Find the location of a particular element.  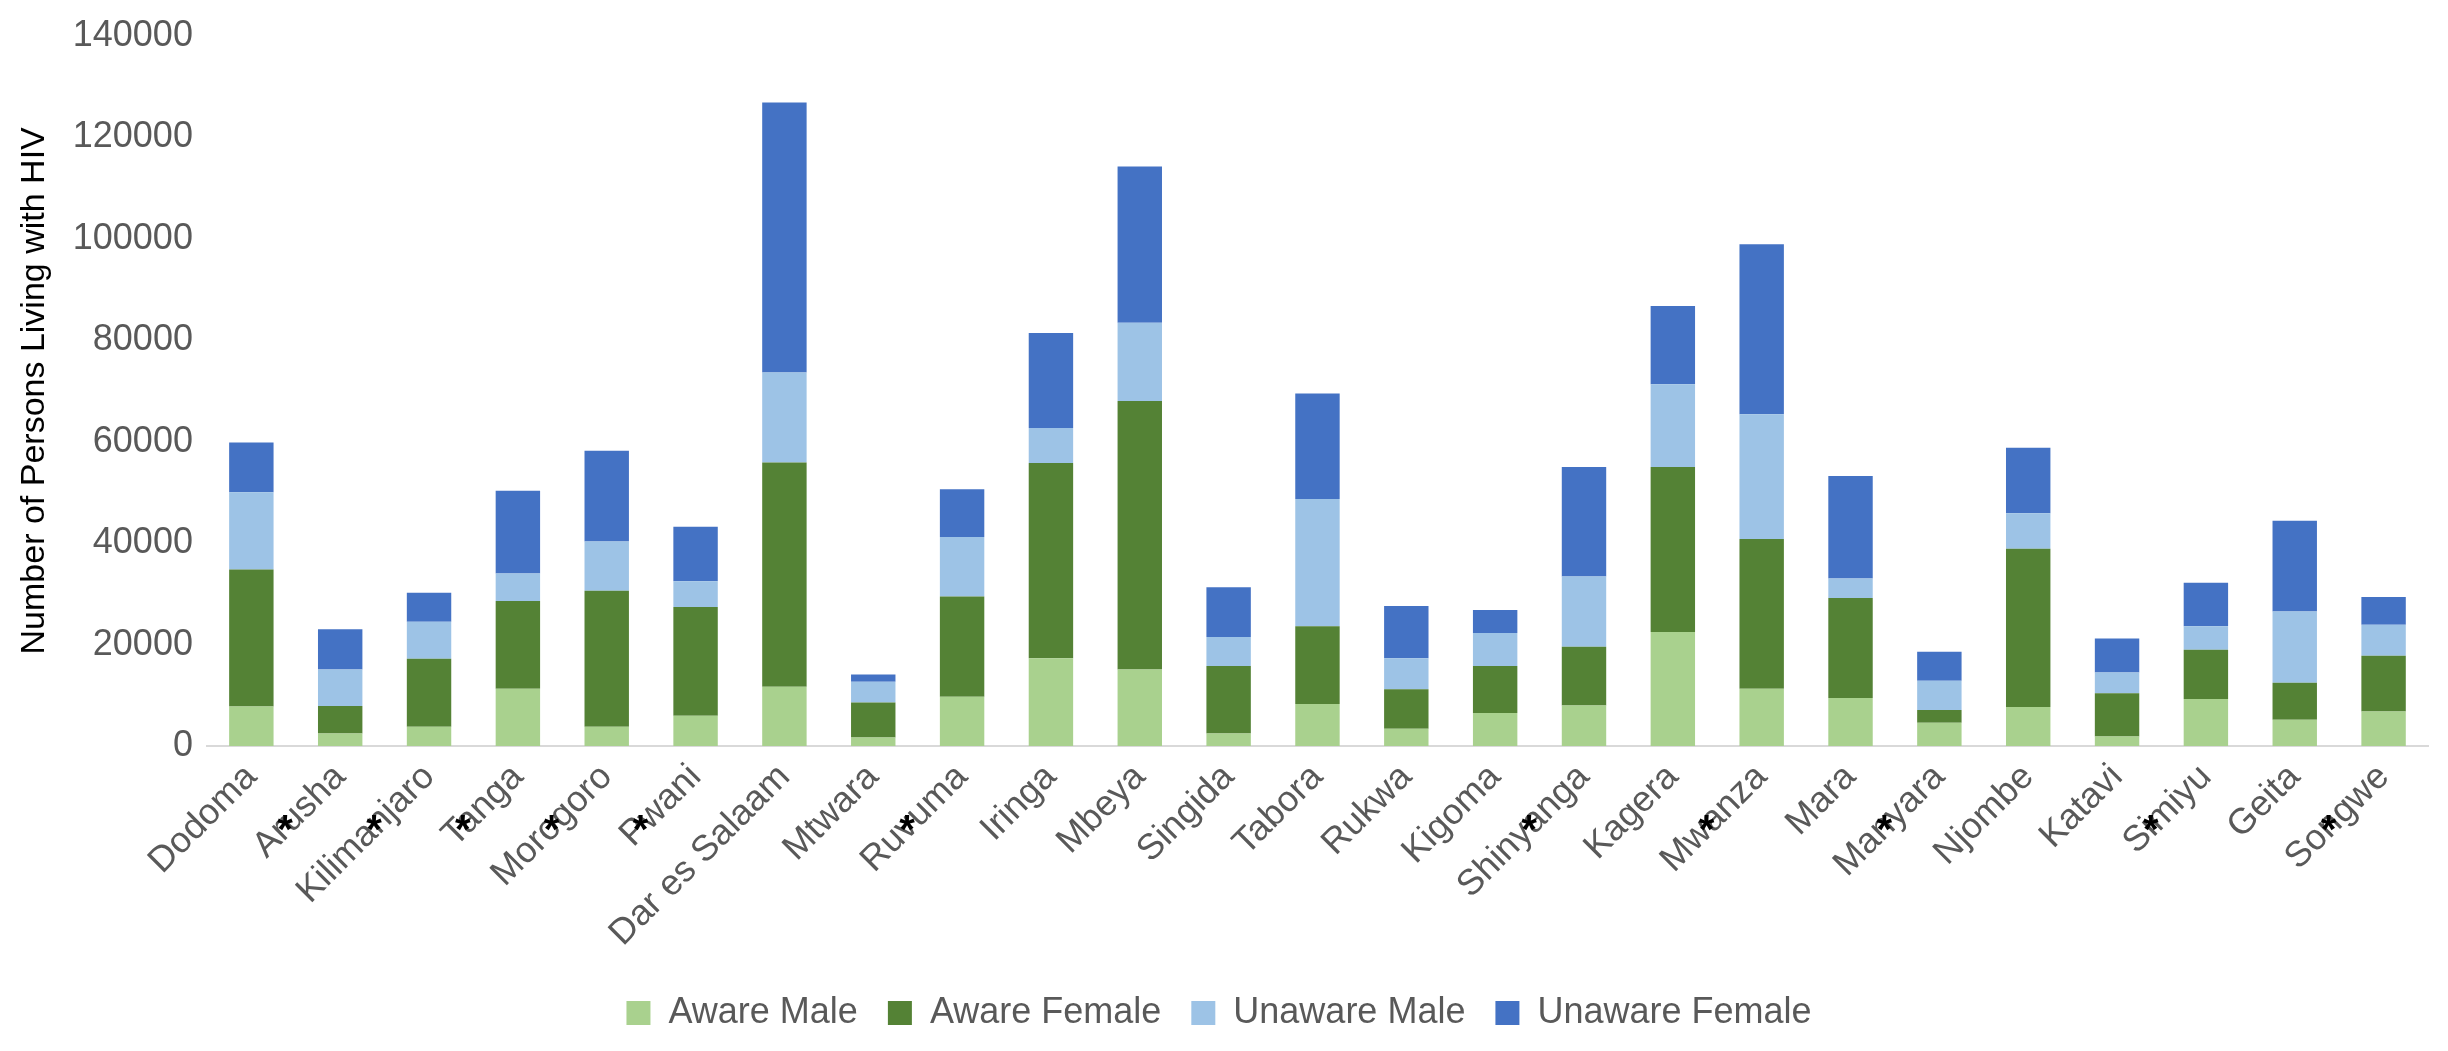

y-tick-label: 20000 is located at coordinates (142, 642).